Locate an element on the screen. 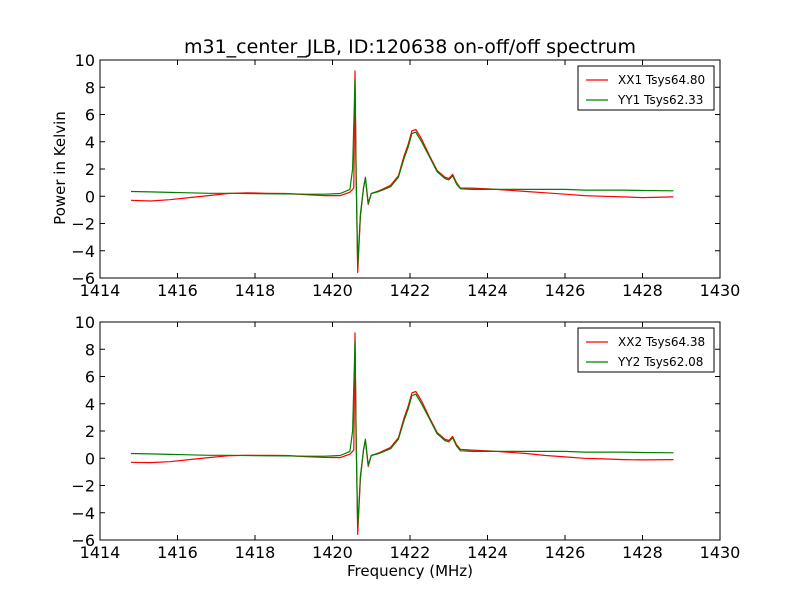  legend: XX1 Tsys64.80 YY1 Tsys62.33 is located at coordinates (646, 88).